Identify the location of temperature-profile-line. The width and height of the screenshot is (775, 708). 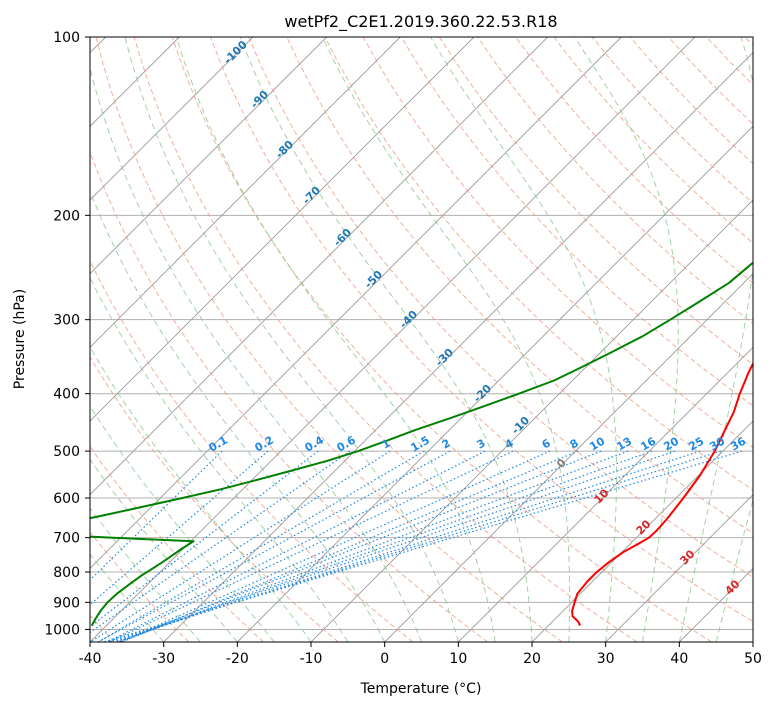
(662, 494).